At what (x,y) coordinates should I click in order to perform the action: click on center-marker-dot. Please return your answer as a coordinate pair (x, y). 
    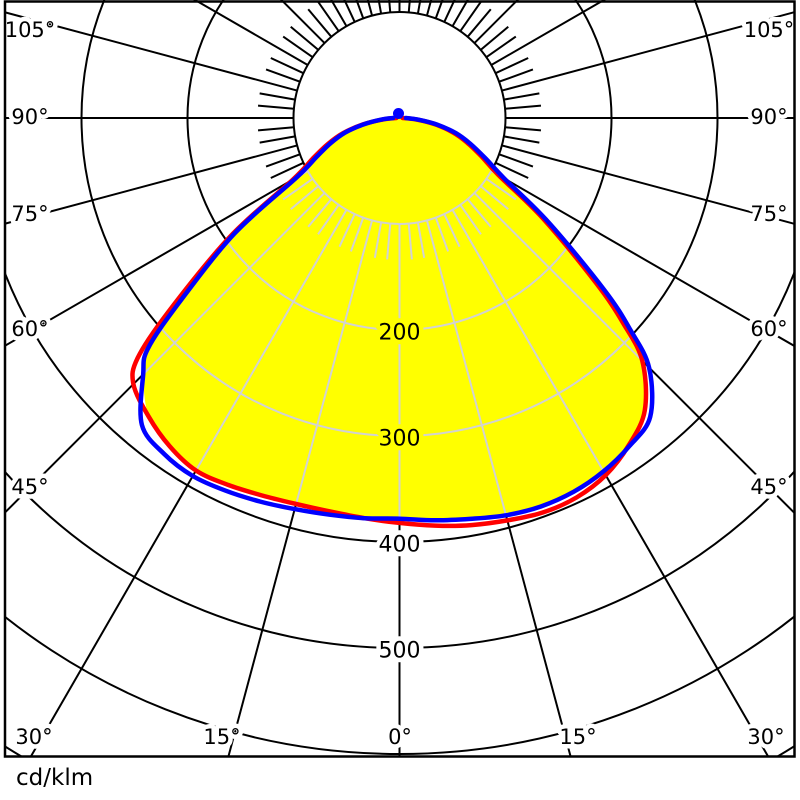
    Looking at the image, I should click on (398, 113).